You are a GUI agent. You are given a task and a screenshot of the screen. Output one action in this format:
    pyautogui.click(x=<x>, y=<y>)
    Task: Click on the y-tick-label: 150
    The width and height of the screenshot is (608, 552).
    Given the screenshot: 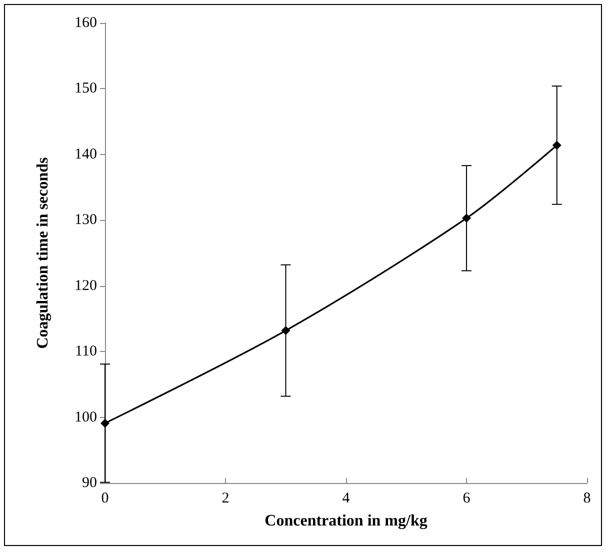 What is the action you would take?
    pyautogui.click(x=85, y=88)
    